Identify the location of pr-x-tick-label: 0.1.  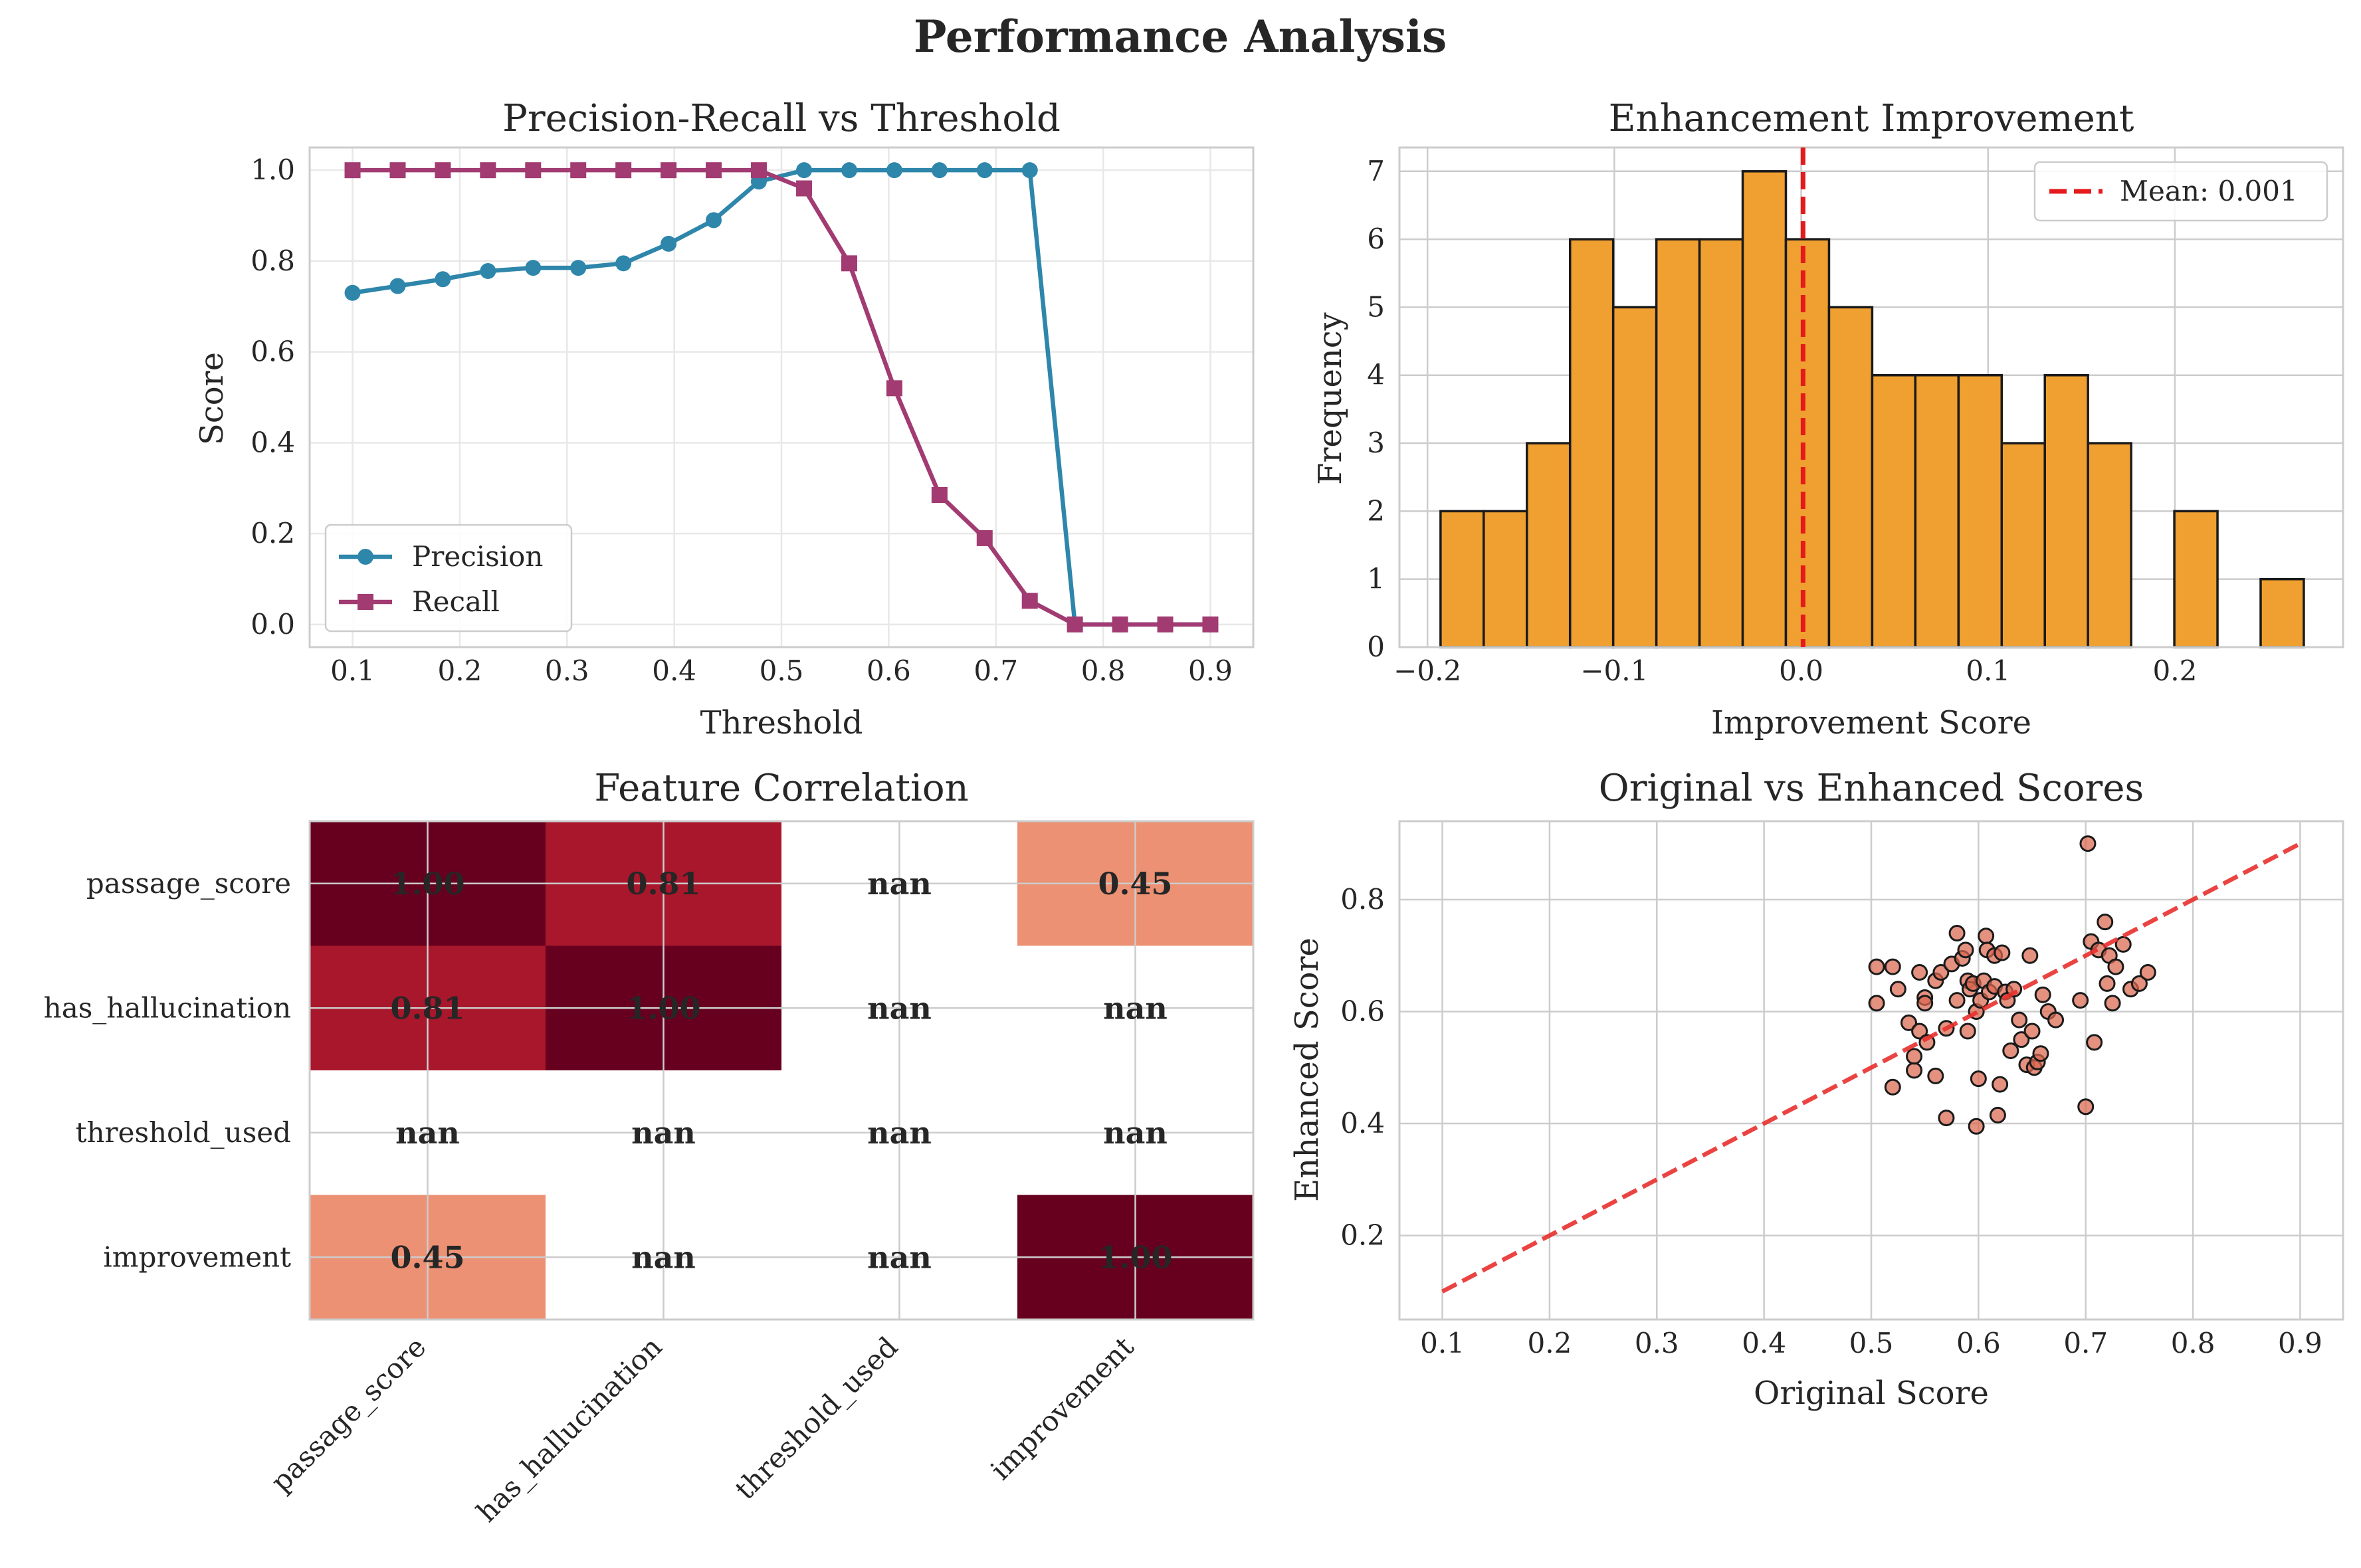
(352, 670).